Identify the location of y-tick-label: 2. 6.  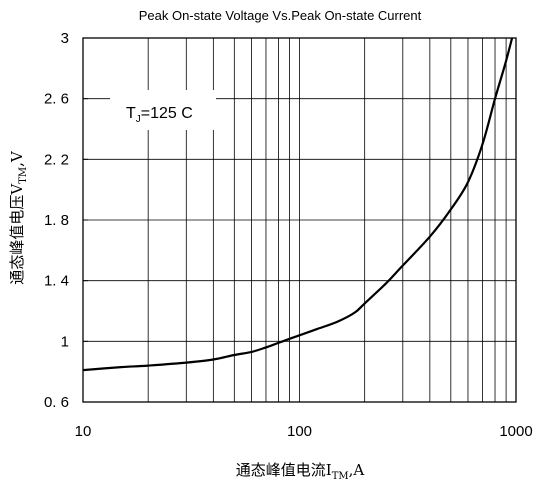
(56, 99).